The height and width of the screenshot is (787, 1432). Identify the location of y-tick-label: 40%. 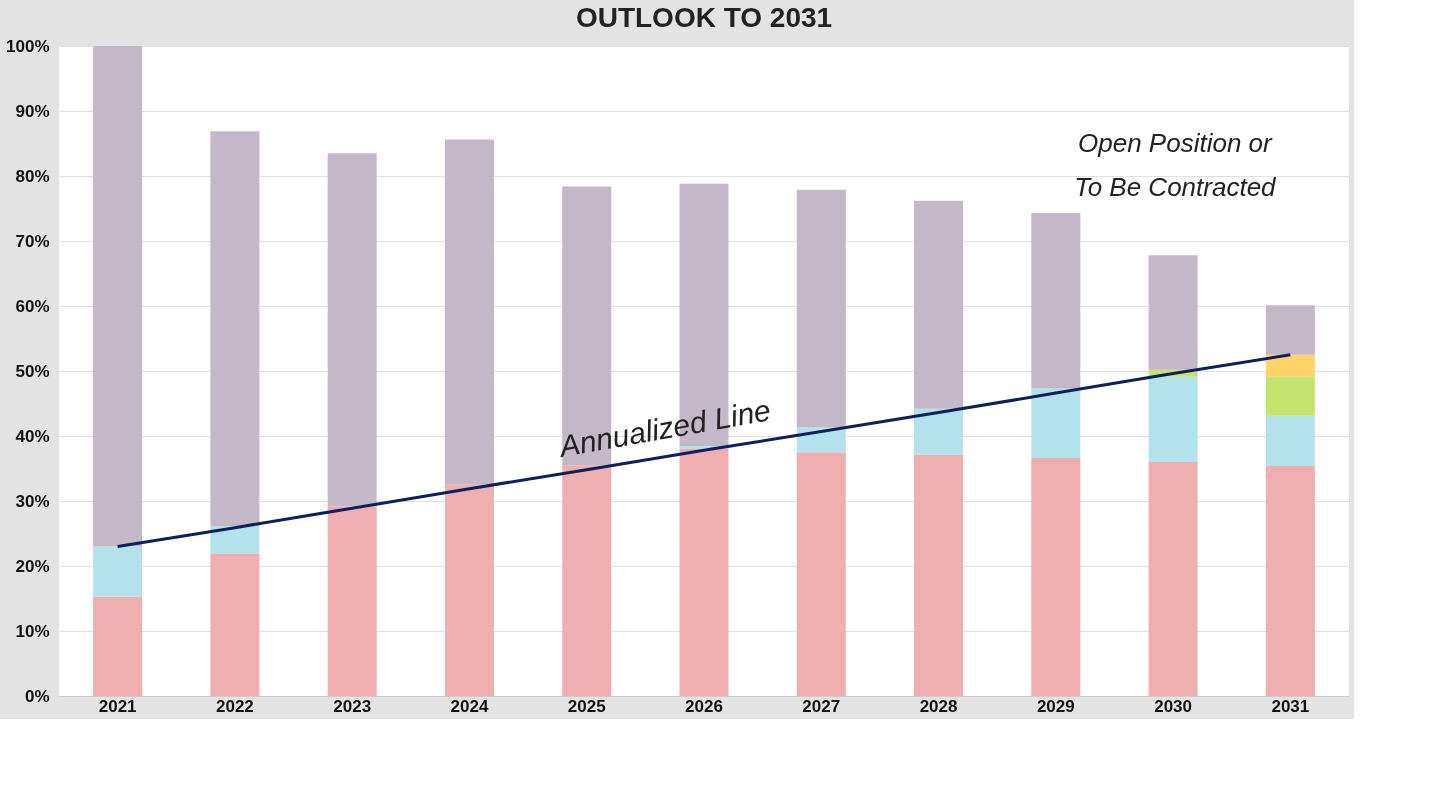
(32, 436).